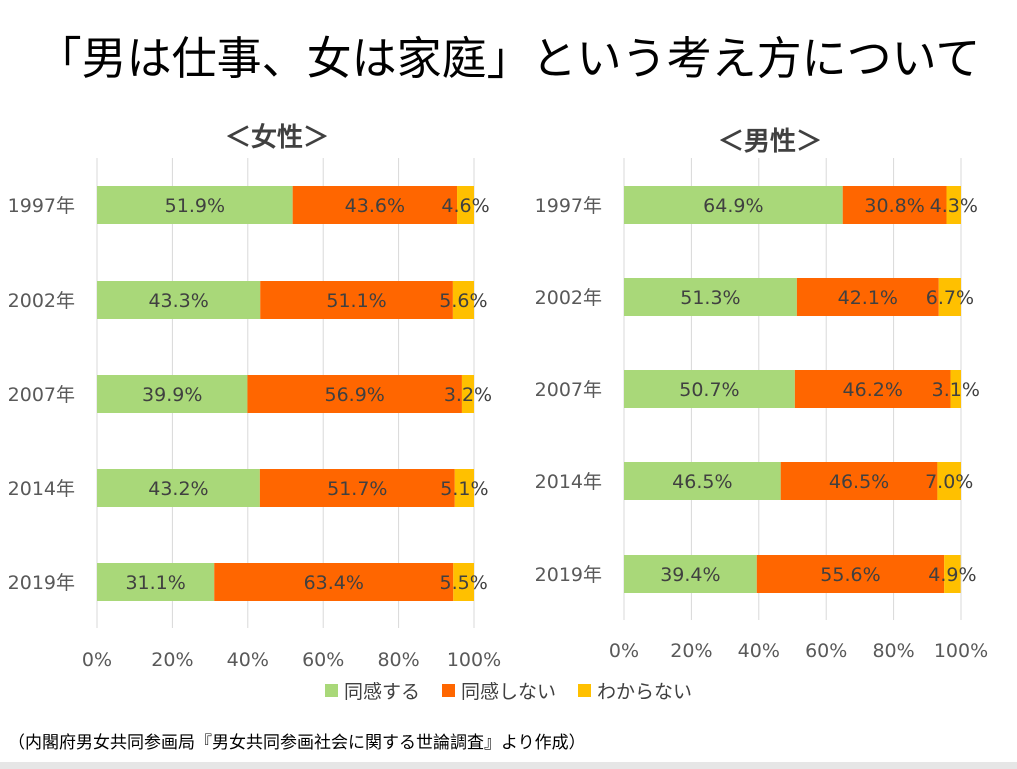  I want to click on data-label-female-unknown-0: 4.6%, so click(465, 206).